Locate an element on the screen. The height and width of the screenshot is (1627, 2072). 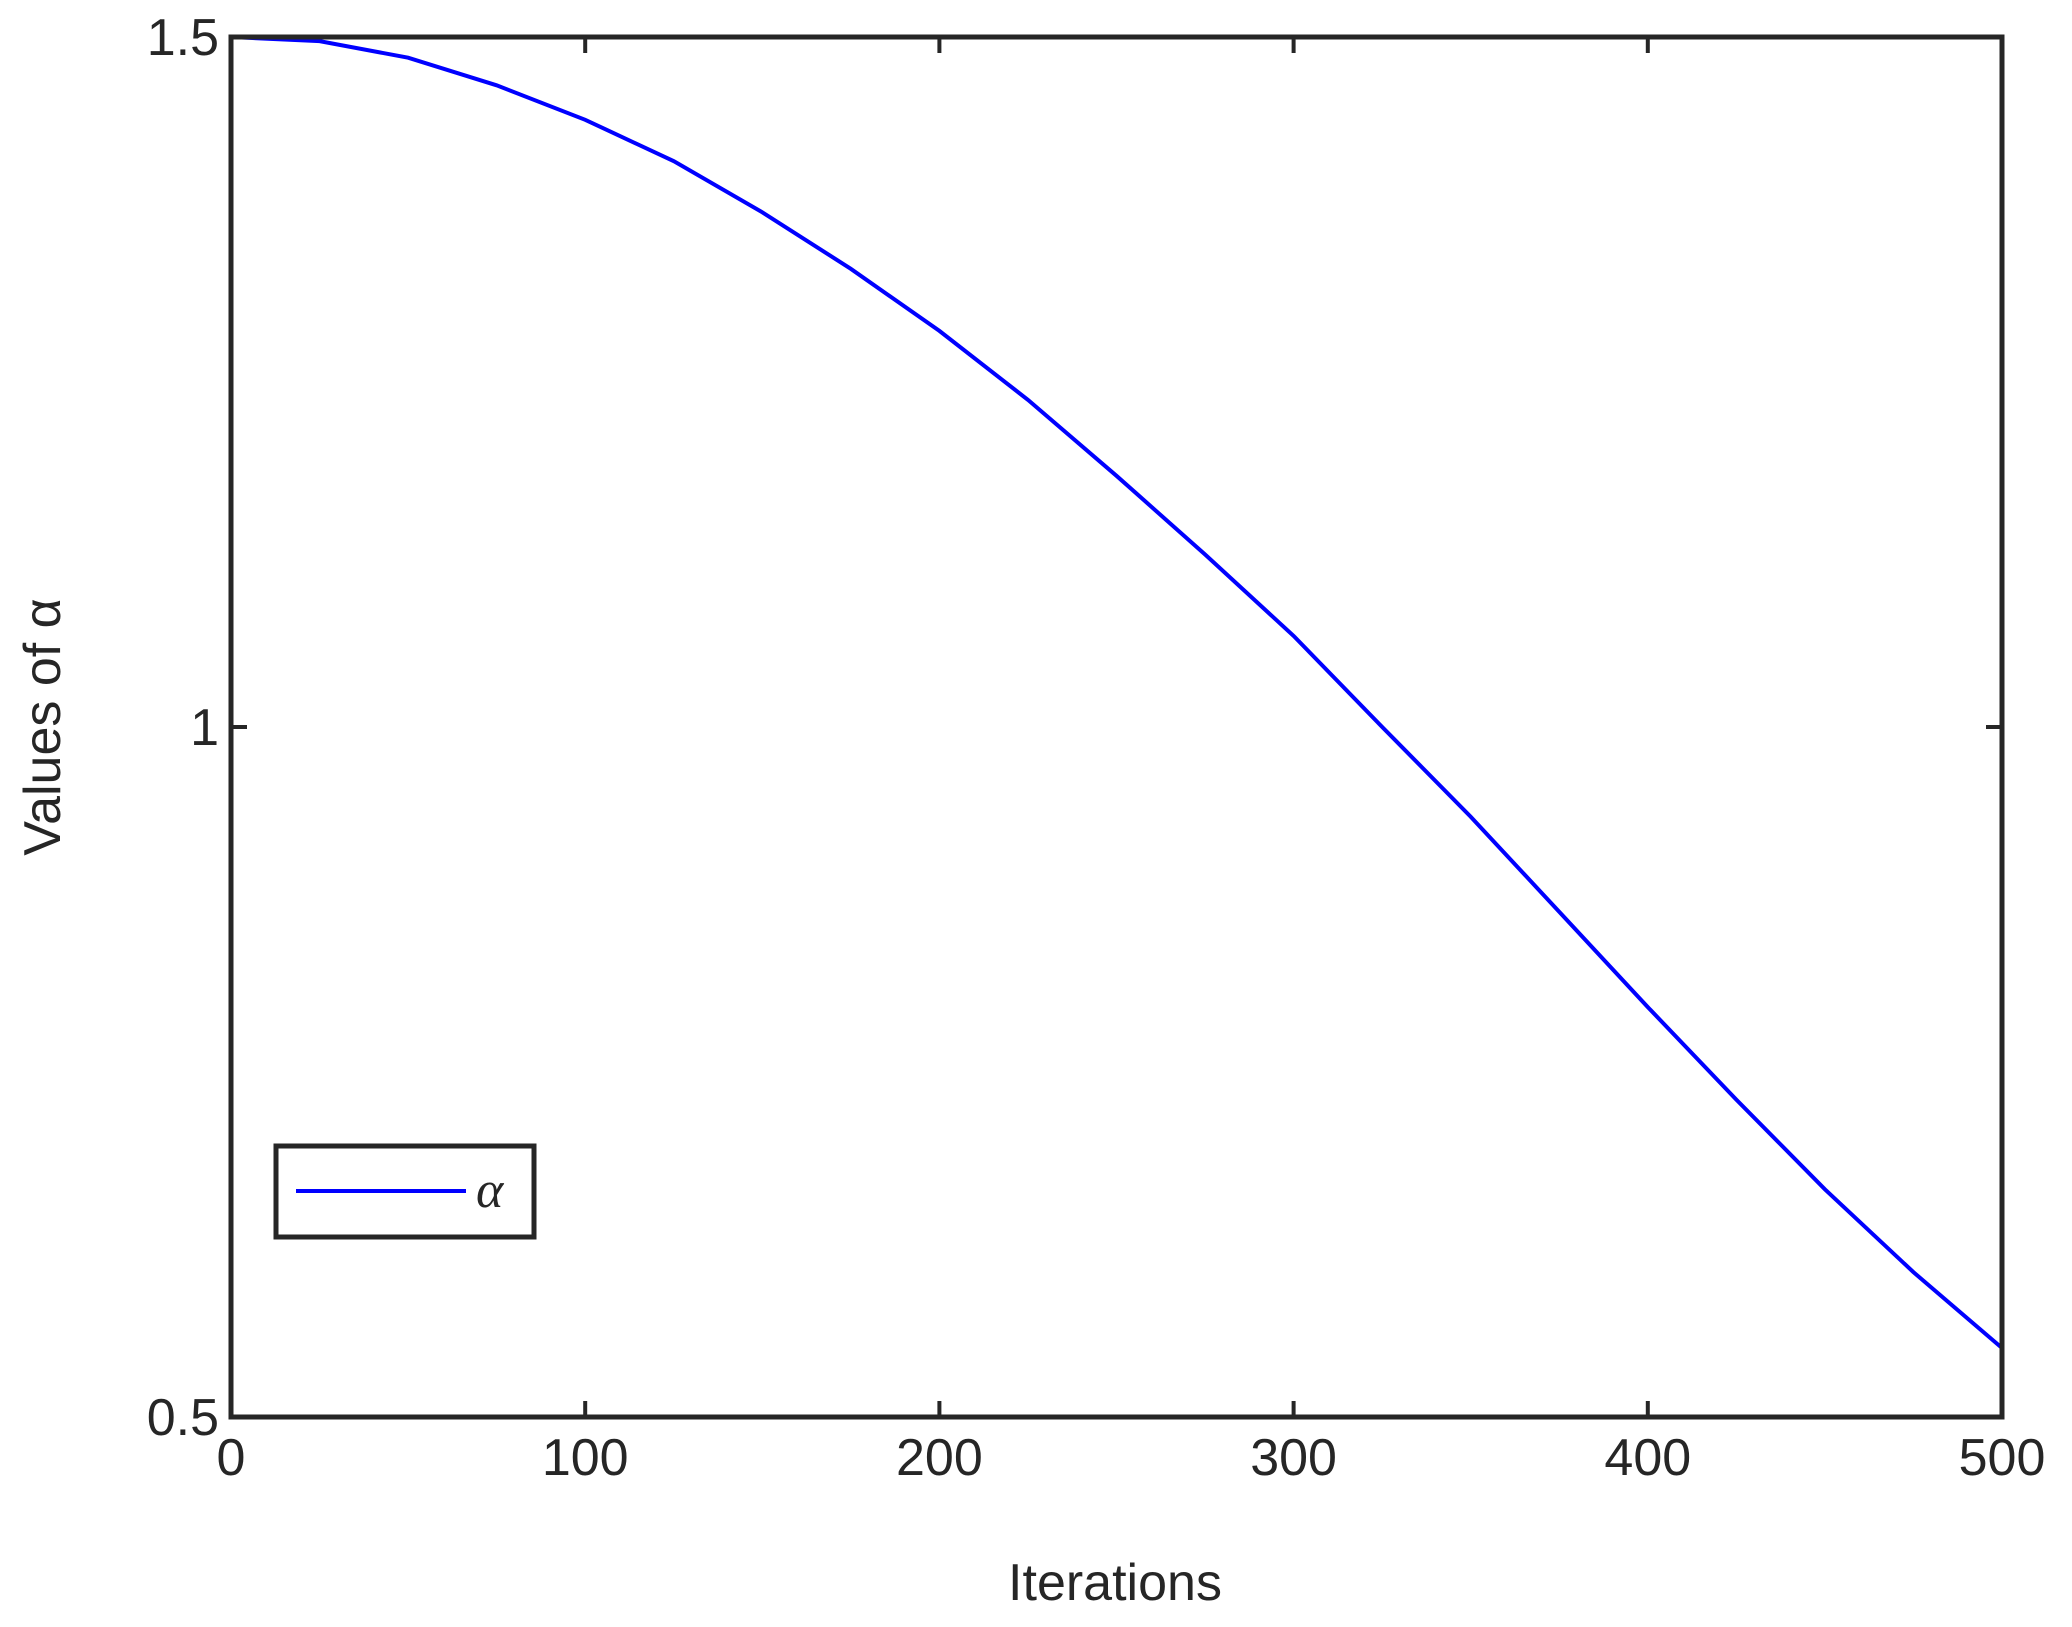
y-axis-label: Values of α is located at coordinates (43, 726).